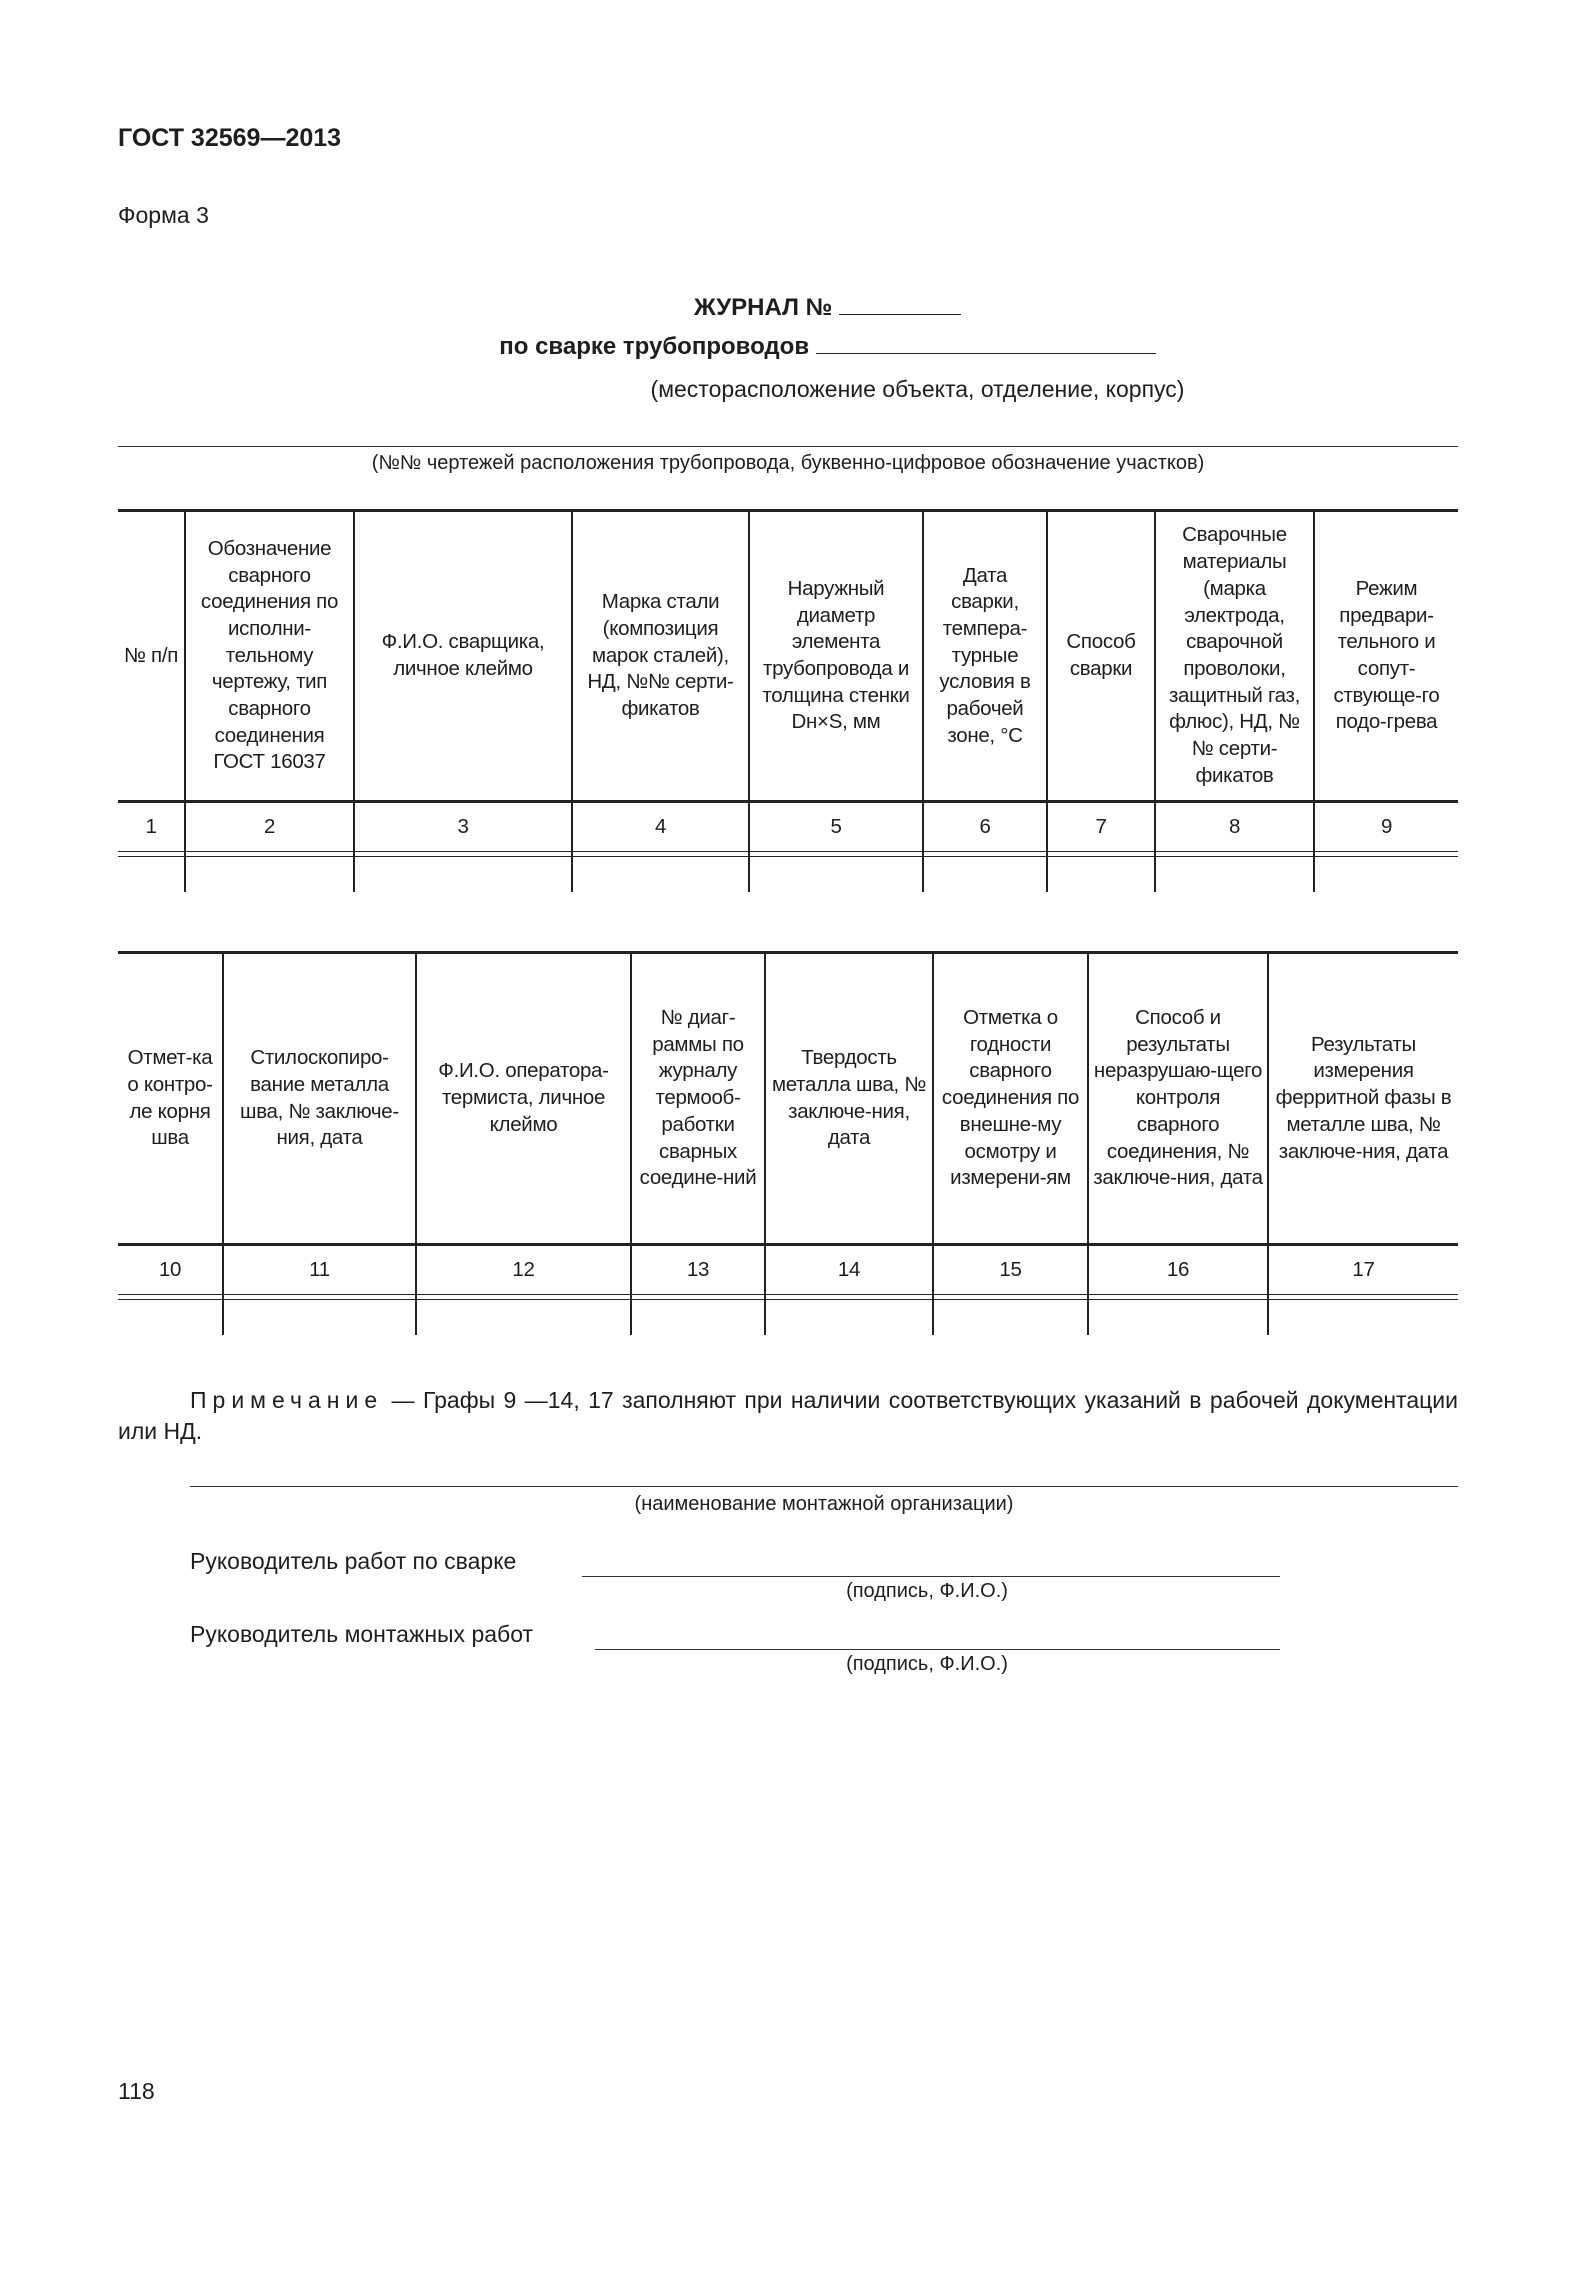 The image size is (1575, 2283). I want to click on journal-number-field, so click(900, 303).